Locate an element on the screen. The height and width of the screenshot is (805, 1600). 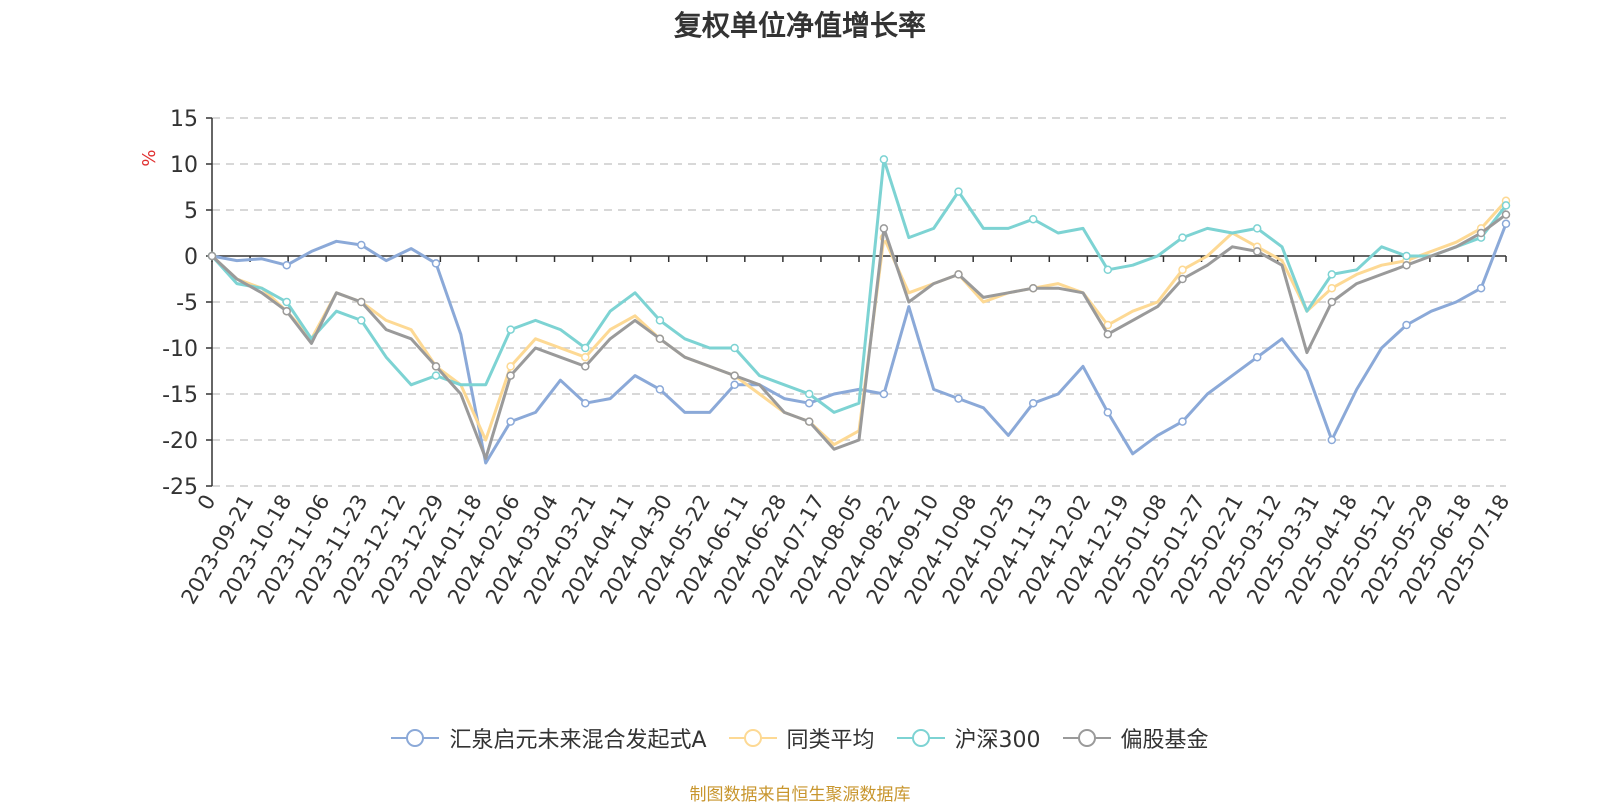
legend-label-csi300: 沪深300 is located at coordinates (997, 740).